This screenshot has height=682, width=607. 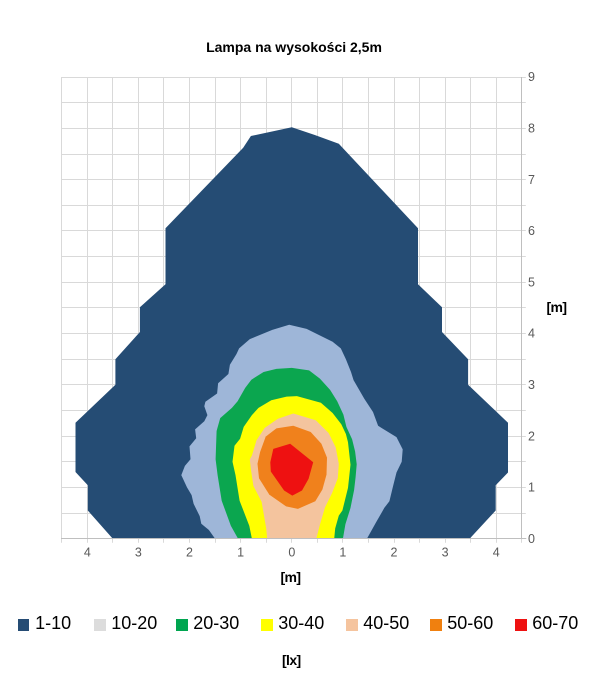 I want to click on svg-text: 5, so click(x=531, y=282).